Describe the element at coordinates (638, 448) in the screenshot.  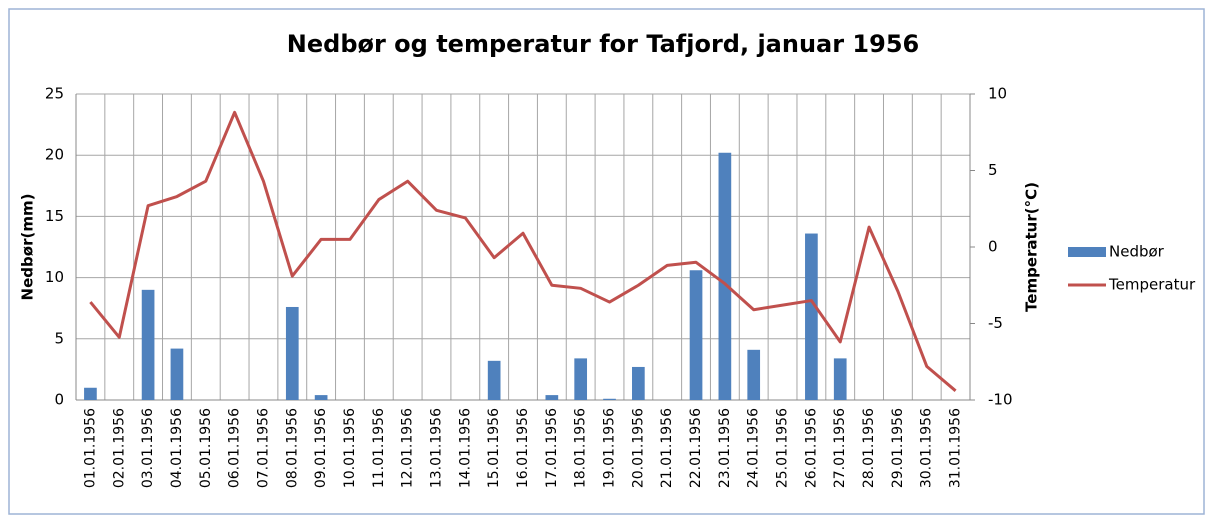
I see `x-tick-label: 20.01.1956` at that location.